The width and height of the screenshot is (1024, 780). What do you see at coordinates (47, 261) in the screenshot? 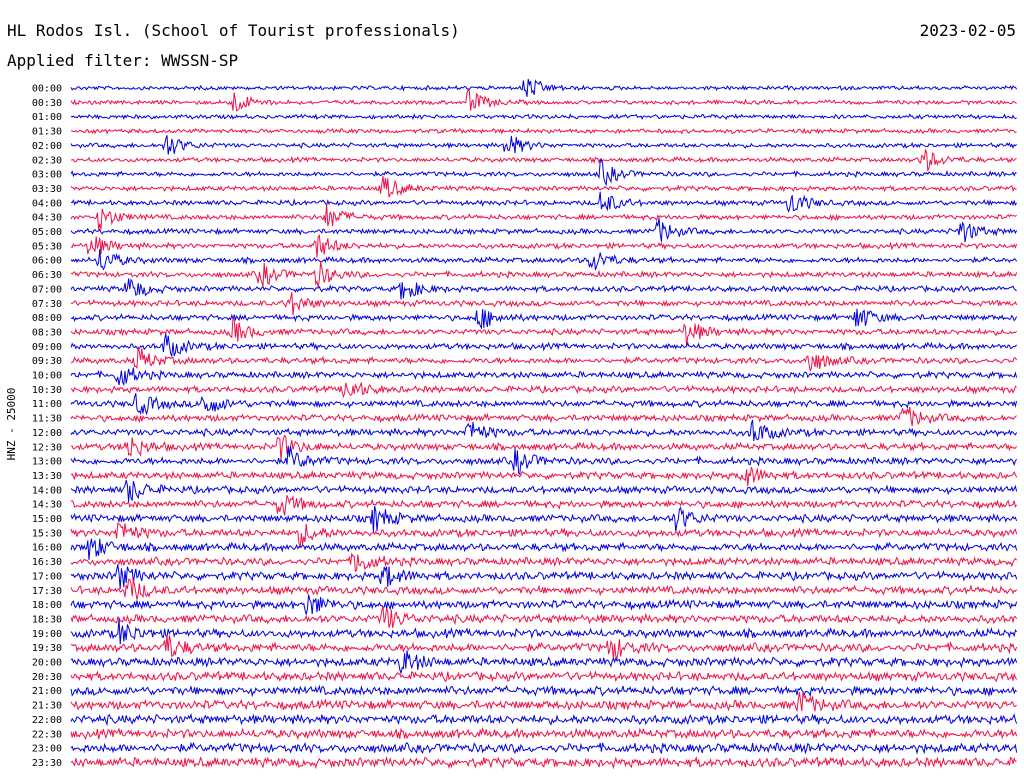
I see `time-label: 06:00` at bounding box center [47, 261].